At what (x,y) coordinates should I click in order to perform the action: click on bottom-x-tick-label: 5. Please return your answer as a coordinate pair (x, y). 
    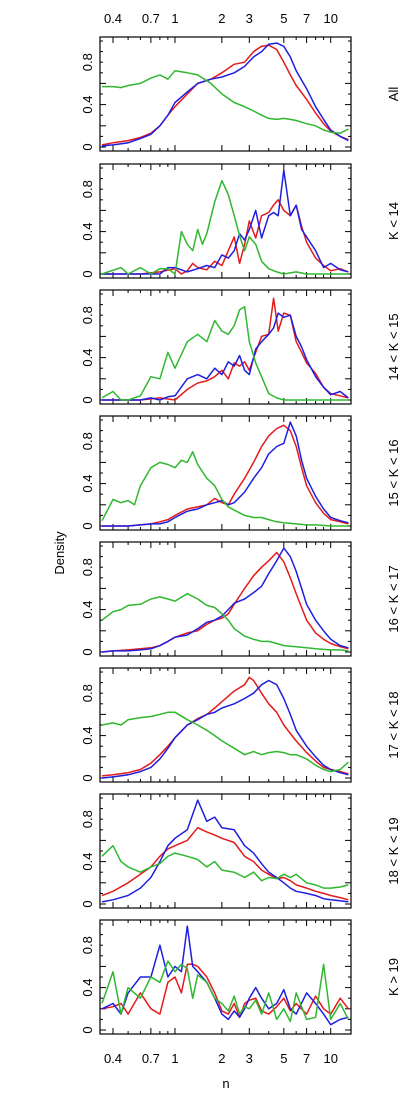
    Looking at the image, I should click on (283, 1058).